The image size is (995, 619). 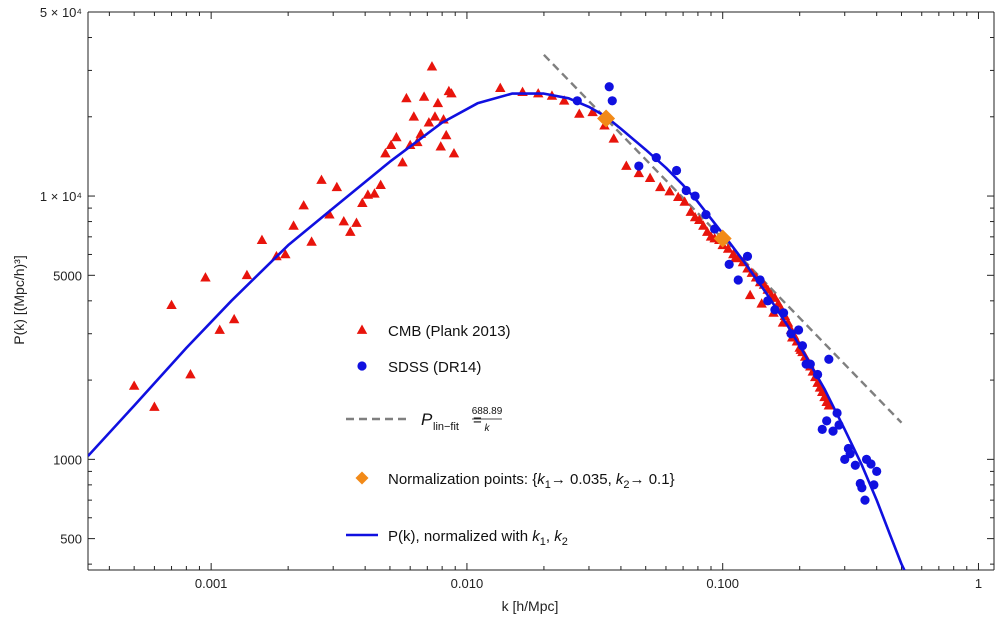 What do you see at coordinates (61, 196) in the screenshot?
I see `y-tick-label: 1 × 10⁴` at bounding box center [61, 196].